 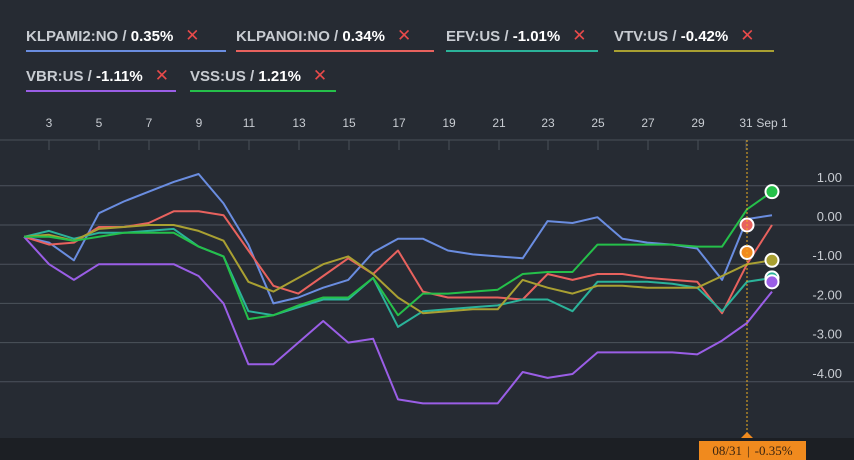 I want to click on y-tick-label: 0.00, so click(x=829, y=216).